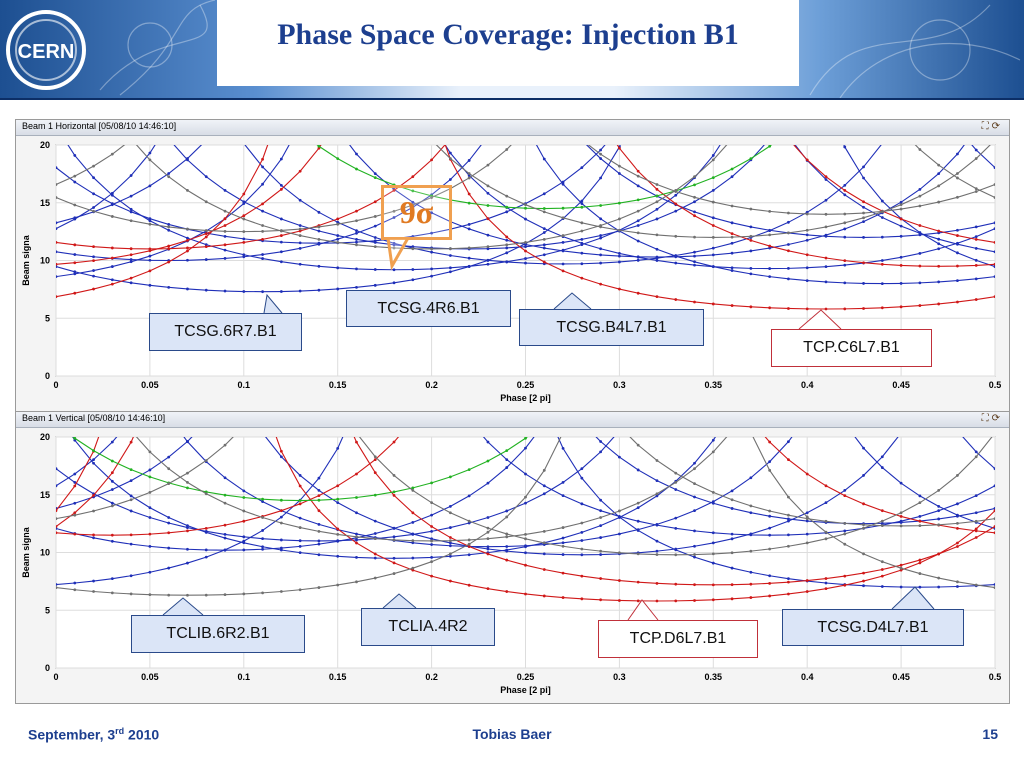  Describe the element at coordinates (45, 495) in the screenshot. I see `y-tick-label: 15` at that location.